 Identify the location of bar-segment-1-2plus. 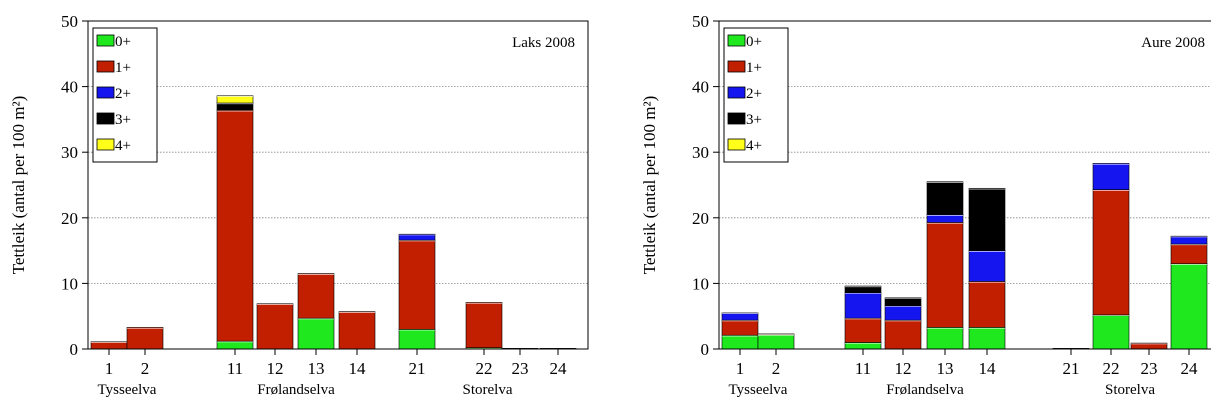
(740, 316).